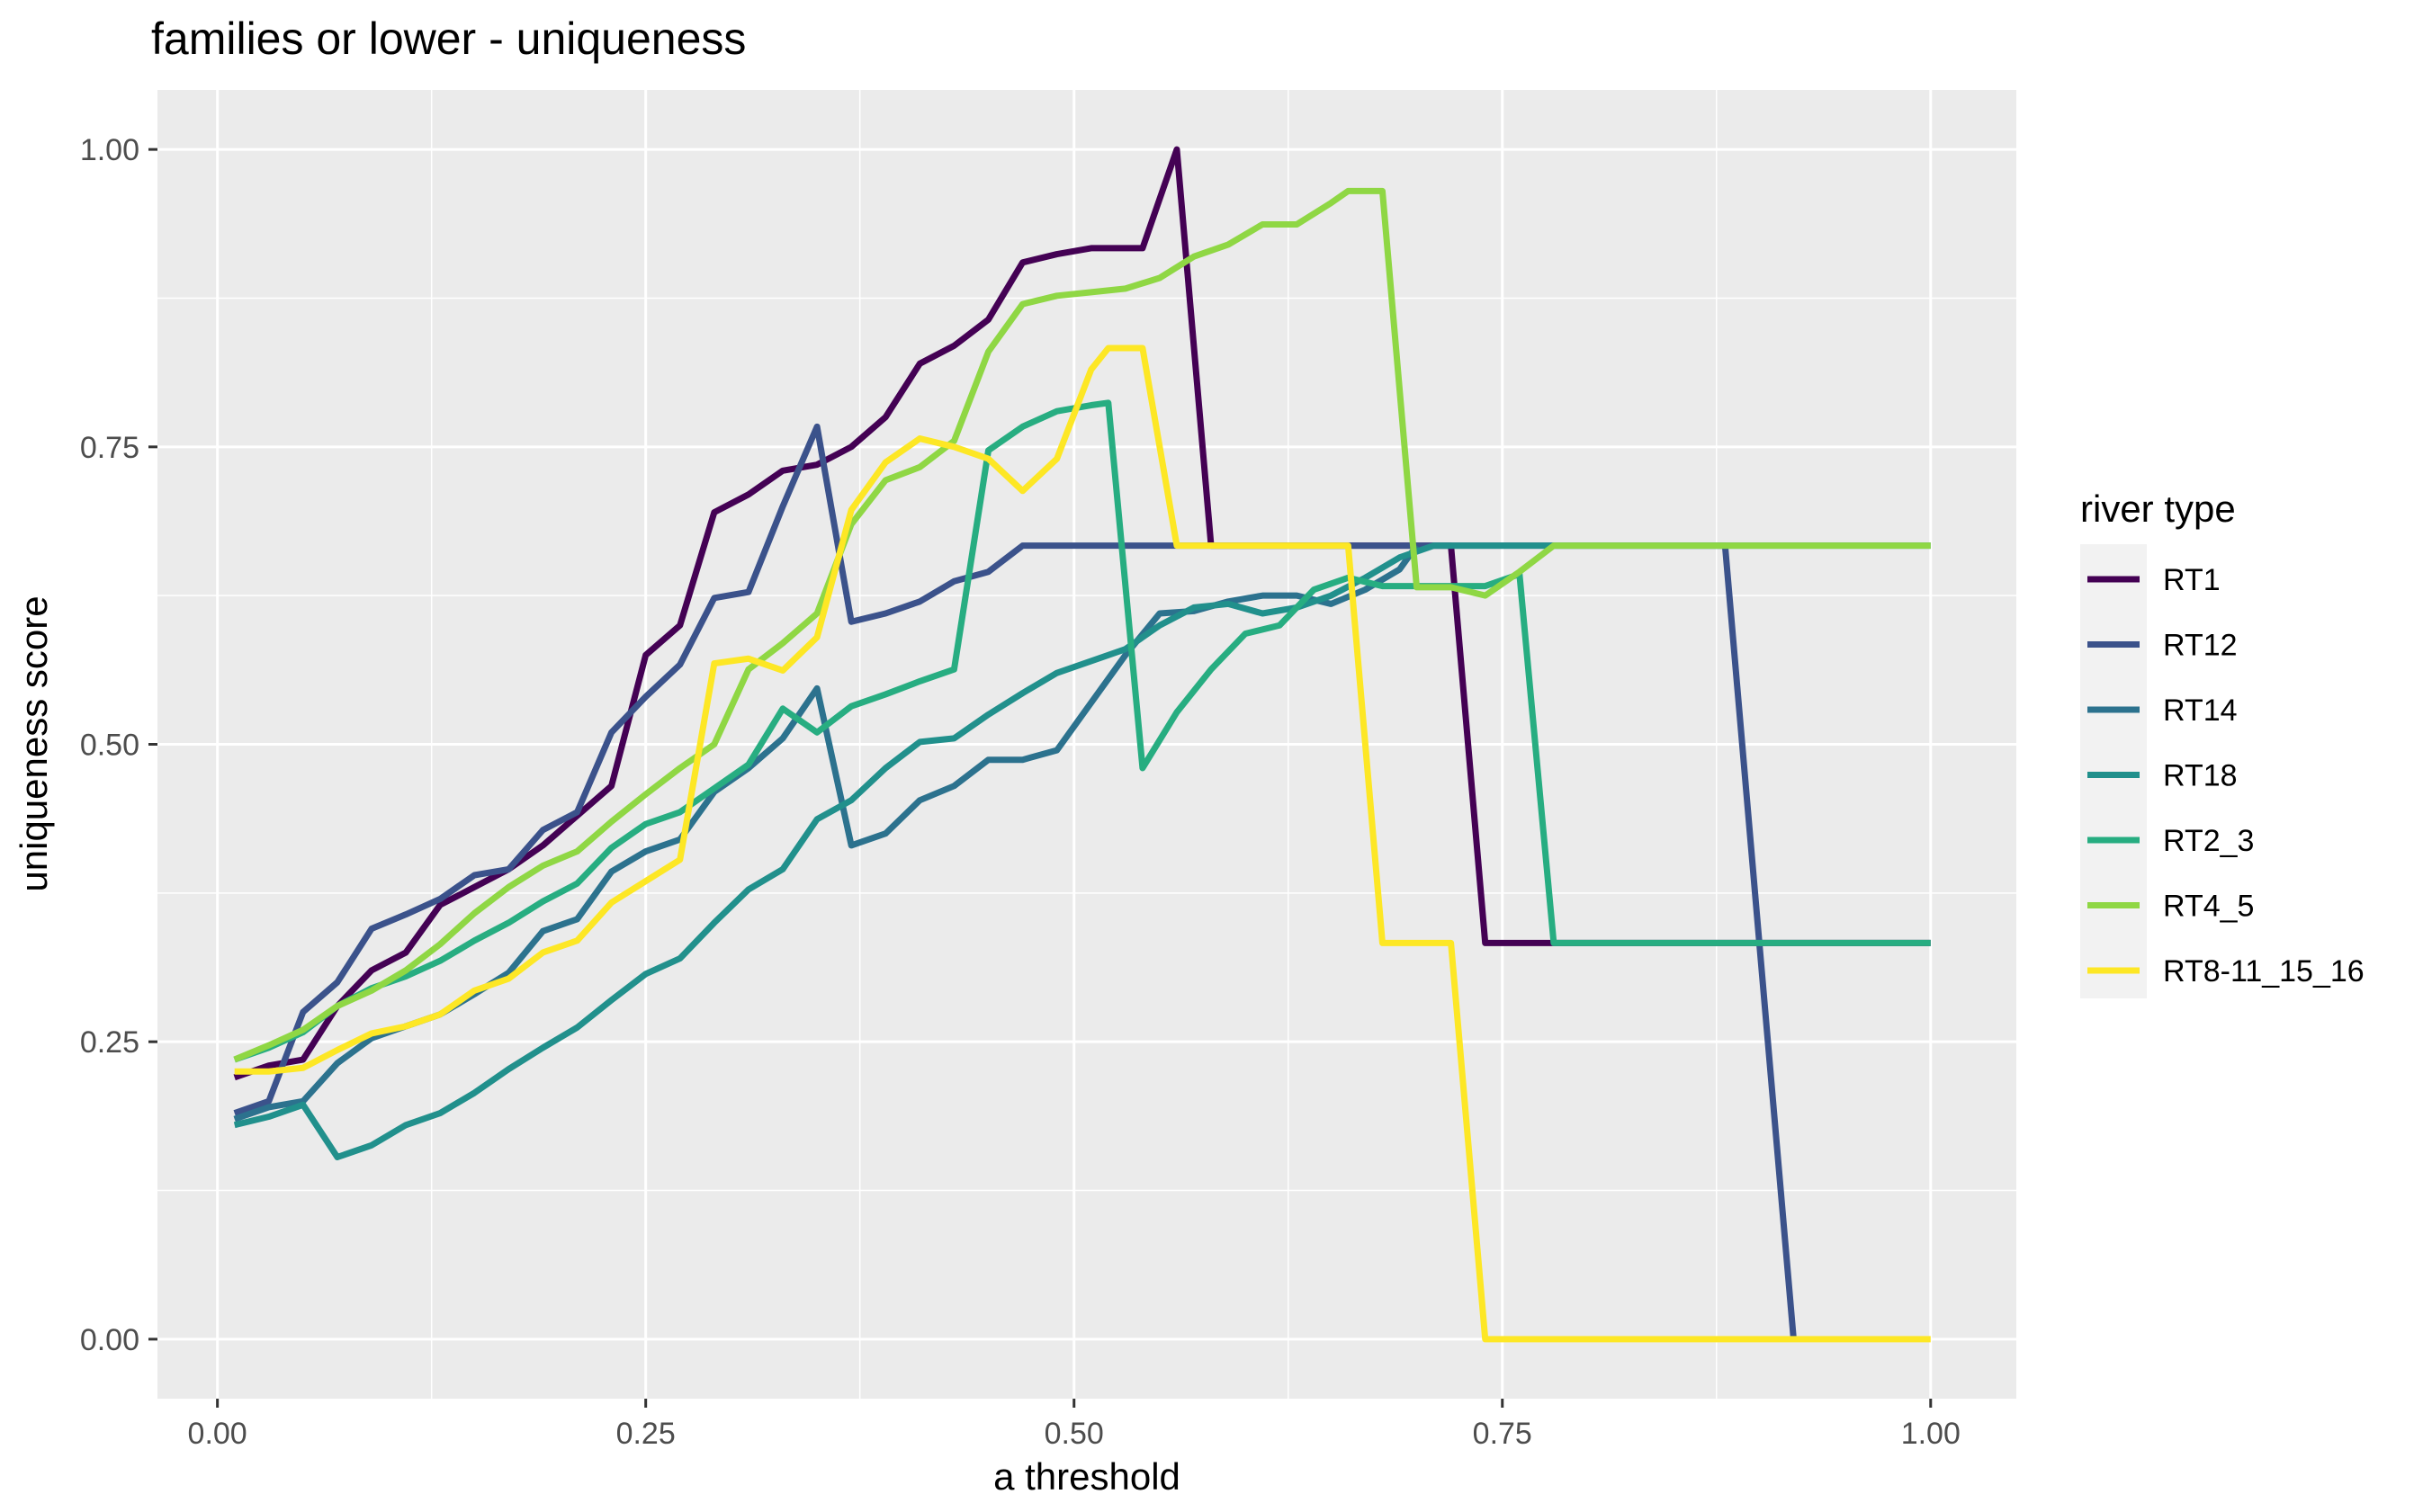 The image size is (2423, 1512). Describe the element at coordinates (1502, 1434) in the screenshot. I see `x-tick-label: 0.75` at that location.